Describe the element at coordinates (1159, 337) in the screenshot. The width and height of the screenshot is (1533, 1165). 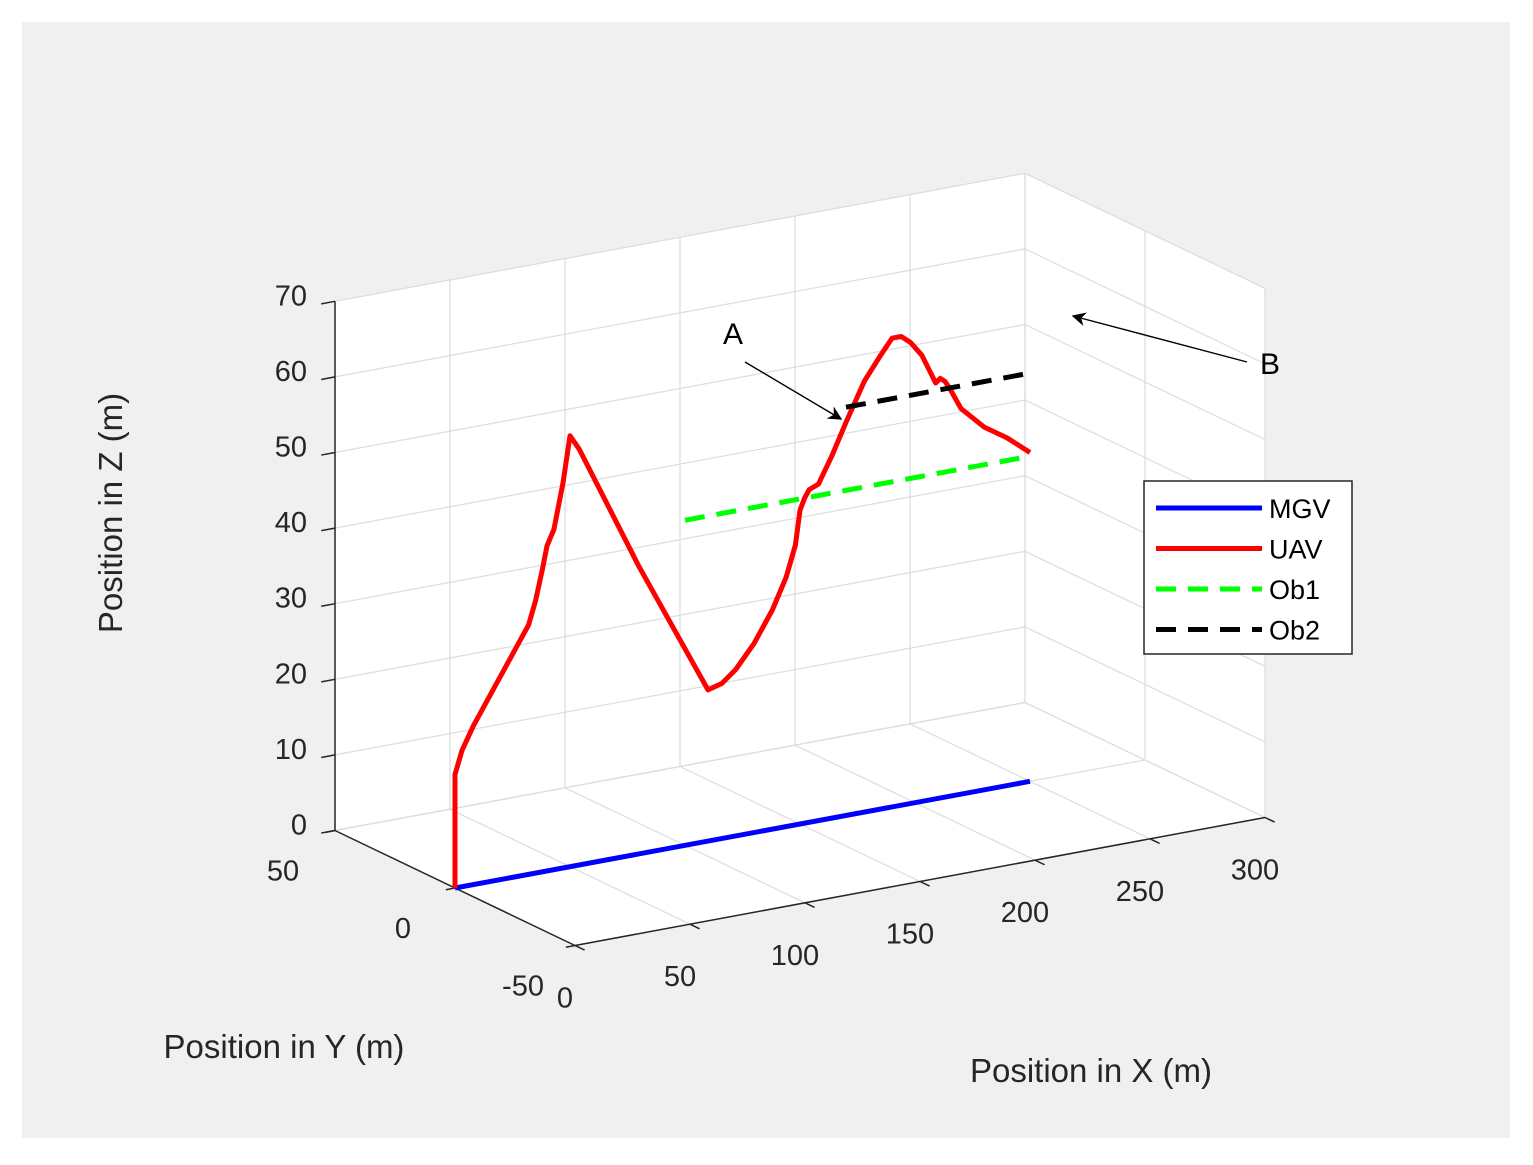
I see `annotation-arrow-b` at that location.